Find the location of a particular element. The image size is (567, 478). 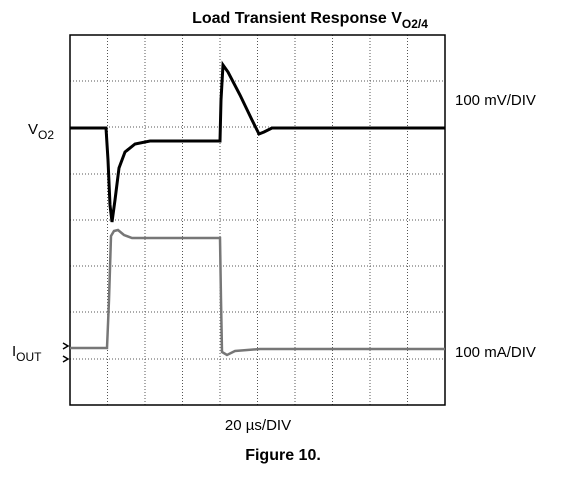

title: Load Transient Response VO2/4 is located at coordinates (310, 20).